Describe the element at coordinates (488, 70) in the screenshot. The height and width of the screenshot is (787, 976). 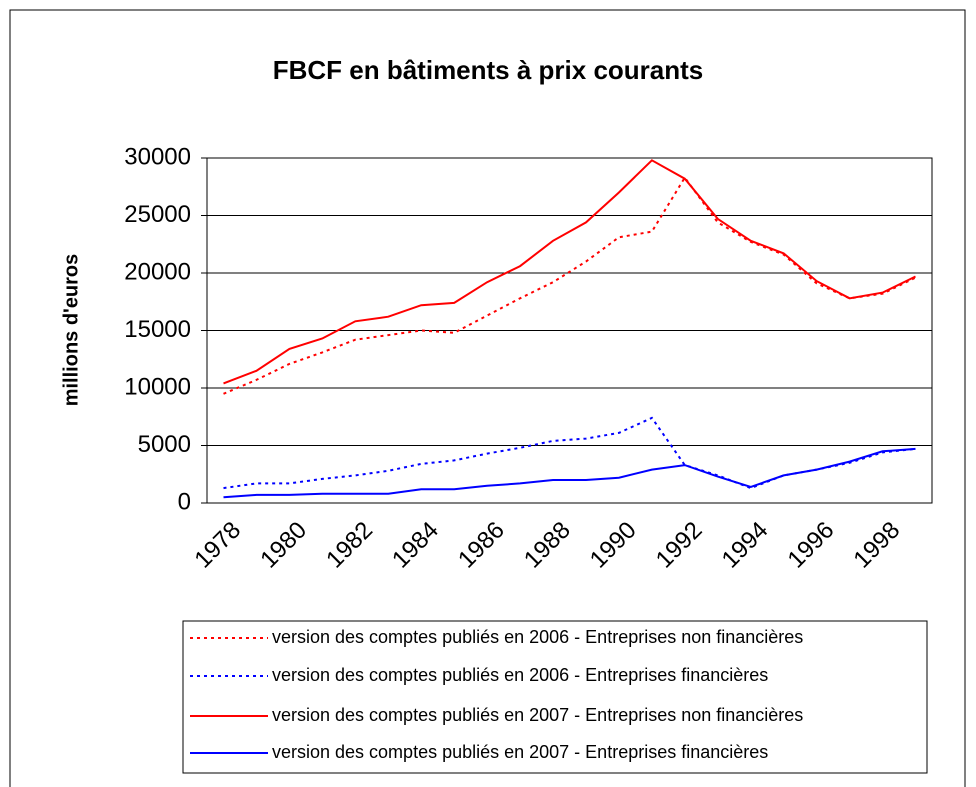
I see `chart-title: FBCF en bâtiments à prix courants` at that location.